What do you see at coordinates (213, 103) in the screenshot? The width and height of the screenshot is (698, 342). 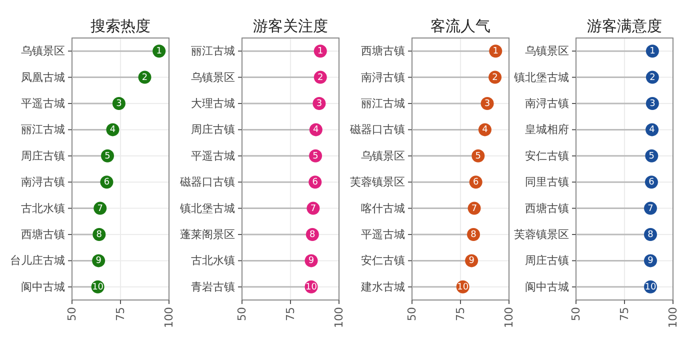 I see `y-tick-label: 大理古城` at bounding box center [213, 103].